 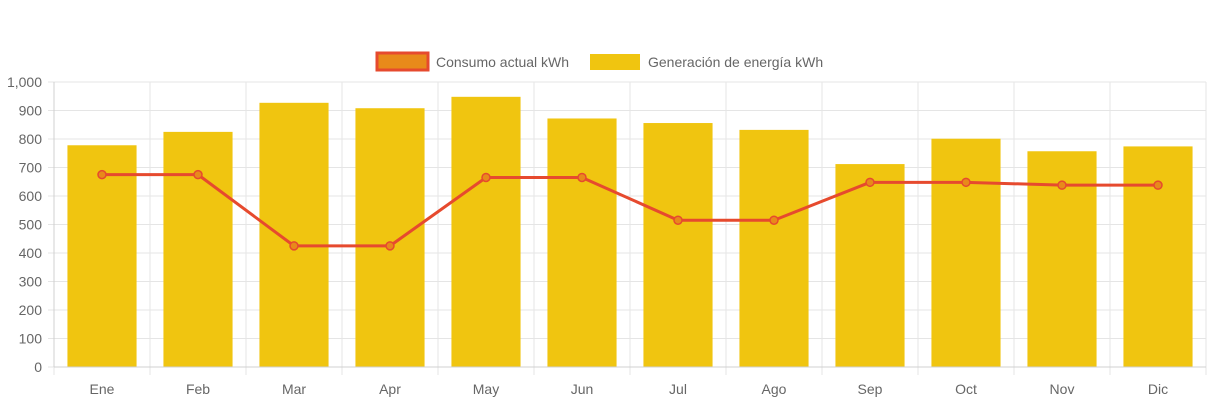 I want to click on y-tick-label: 400, so click(x=31, y=253).